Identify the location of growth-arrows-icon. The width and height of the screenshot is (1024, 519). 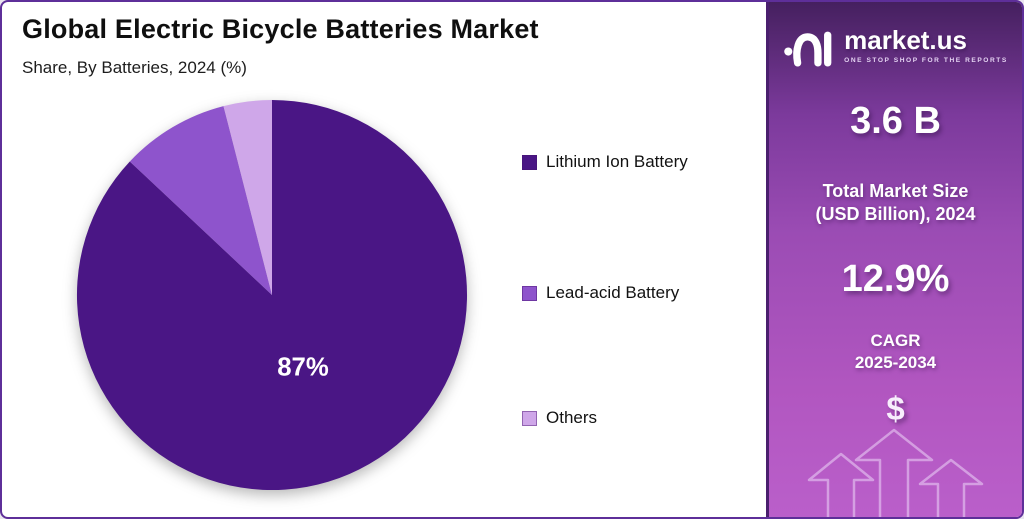
(895, 472).